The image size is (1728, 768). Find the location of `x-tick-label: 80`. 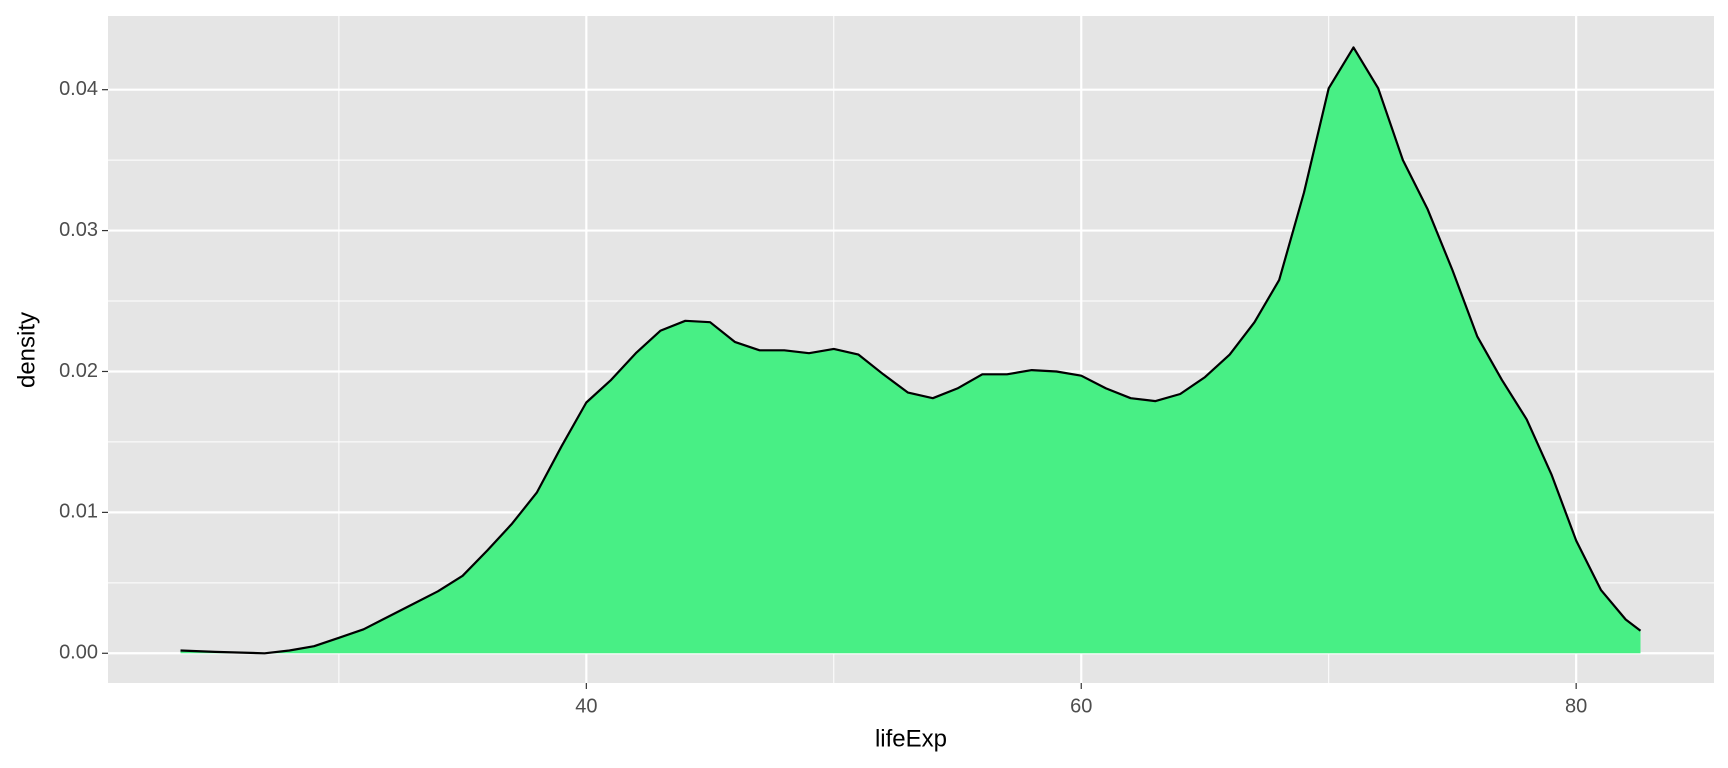

x-tick-label: 80 is located at coordinates (1576, 706).